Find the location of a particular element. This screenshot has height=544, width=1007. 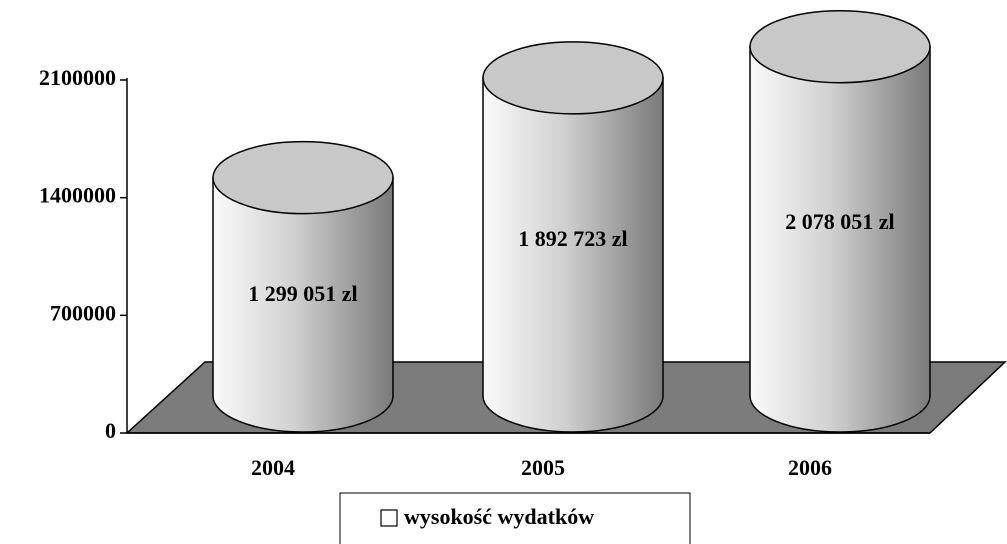

legend-box is located at coordinates (515, 518).